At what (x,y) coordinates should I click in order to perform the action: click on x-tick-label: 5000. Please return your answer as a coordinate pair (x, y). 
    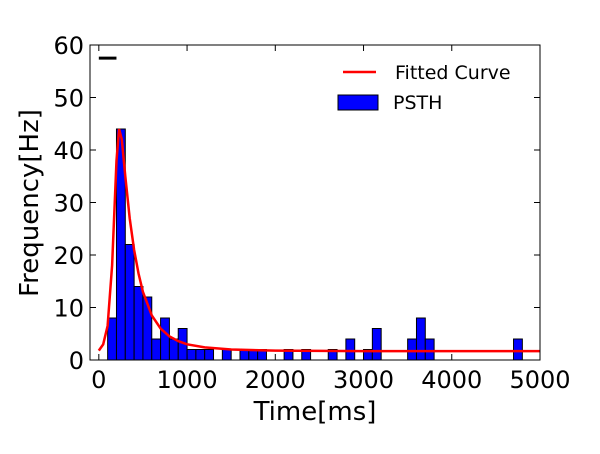
    Looking at the image, I should click on (539, 380).